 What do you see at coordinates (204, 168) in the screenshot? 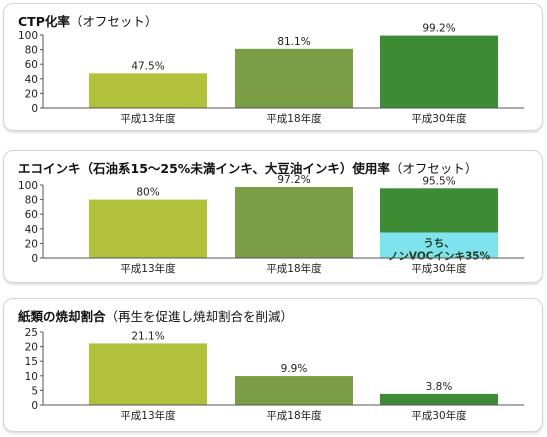
I see `chart-title-main: エコインキ（石油系15〜25%未満インキ、大豆油インキ）使用率` at bounding box center [204, 168].